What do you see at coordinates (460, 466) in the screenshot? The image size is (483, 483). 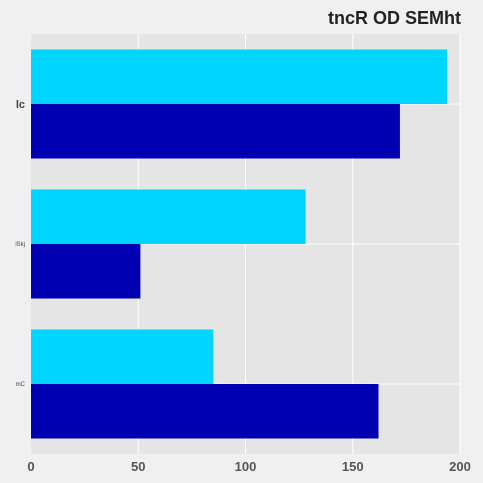 I see `x-tick-label: 200` at bounding box center [460, 466].